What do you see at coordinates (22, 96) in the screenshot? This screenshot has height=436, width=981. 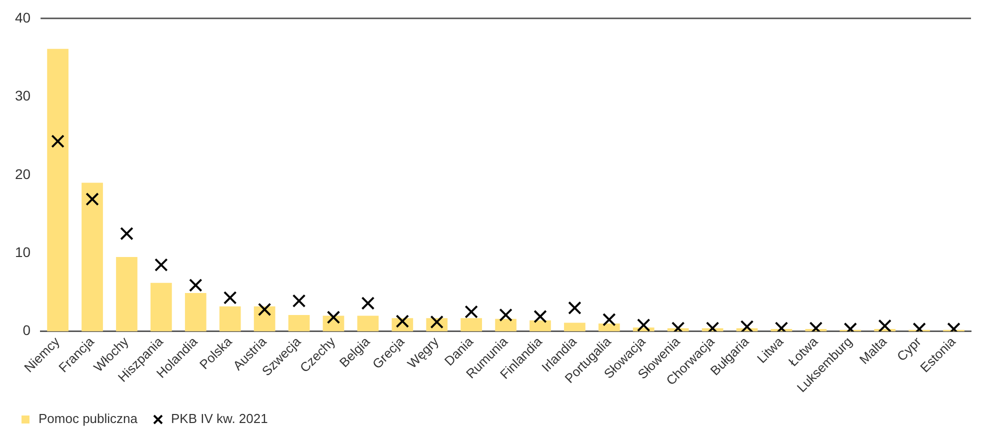 I see `y-tick-label: 30` at bounding box center [22, 96].